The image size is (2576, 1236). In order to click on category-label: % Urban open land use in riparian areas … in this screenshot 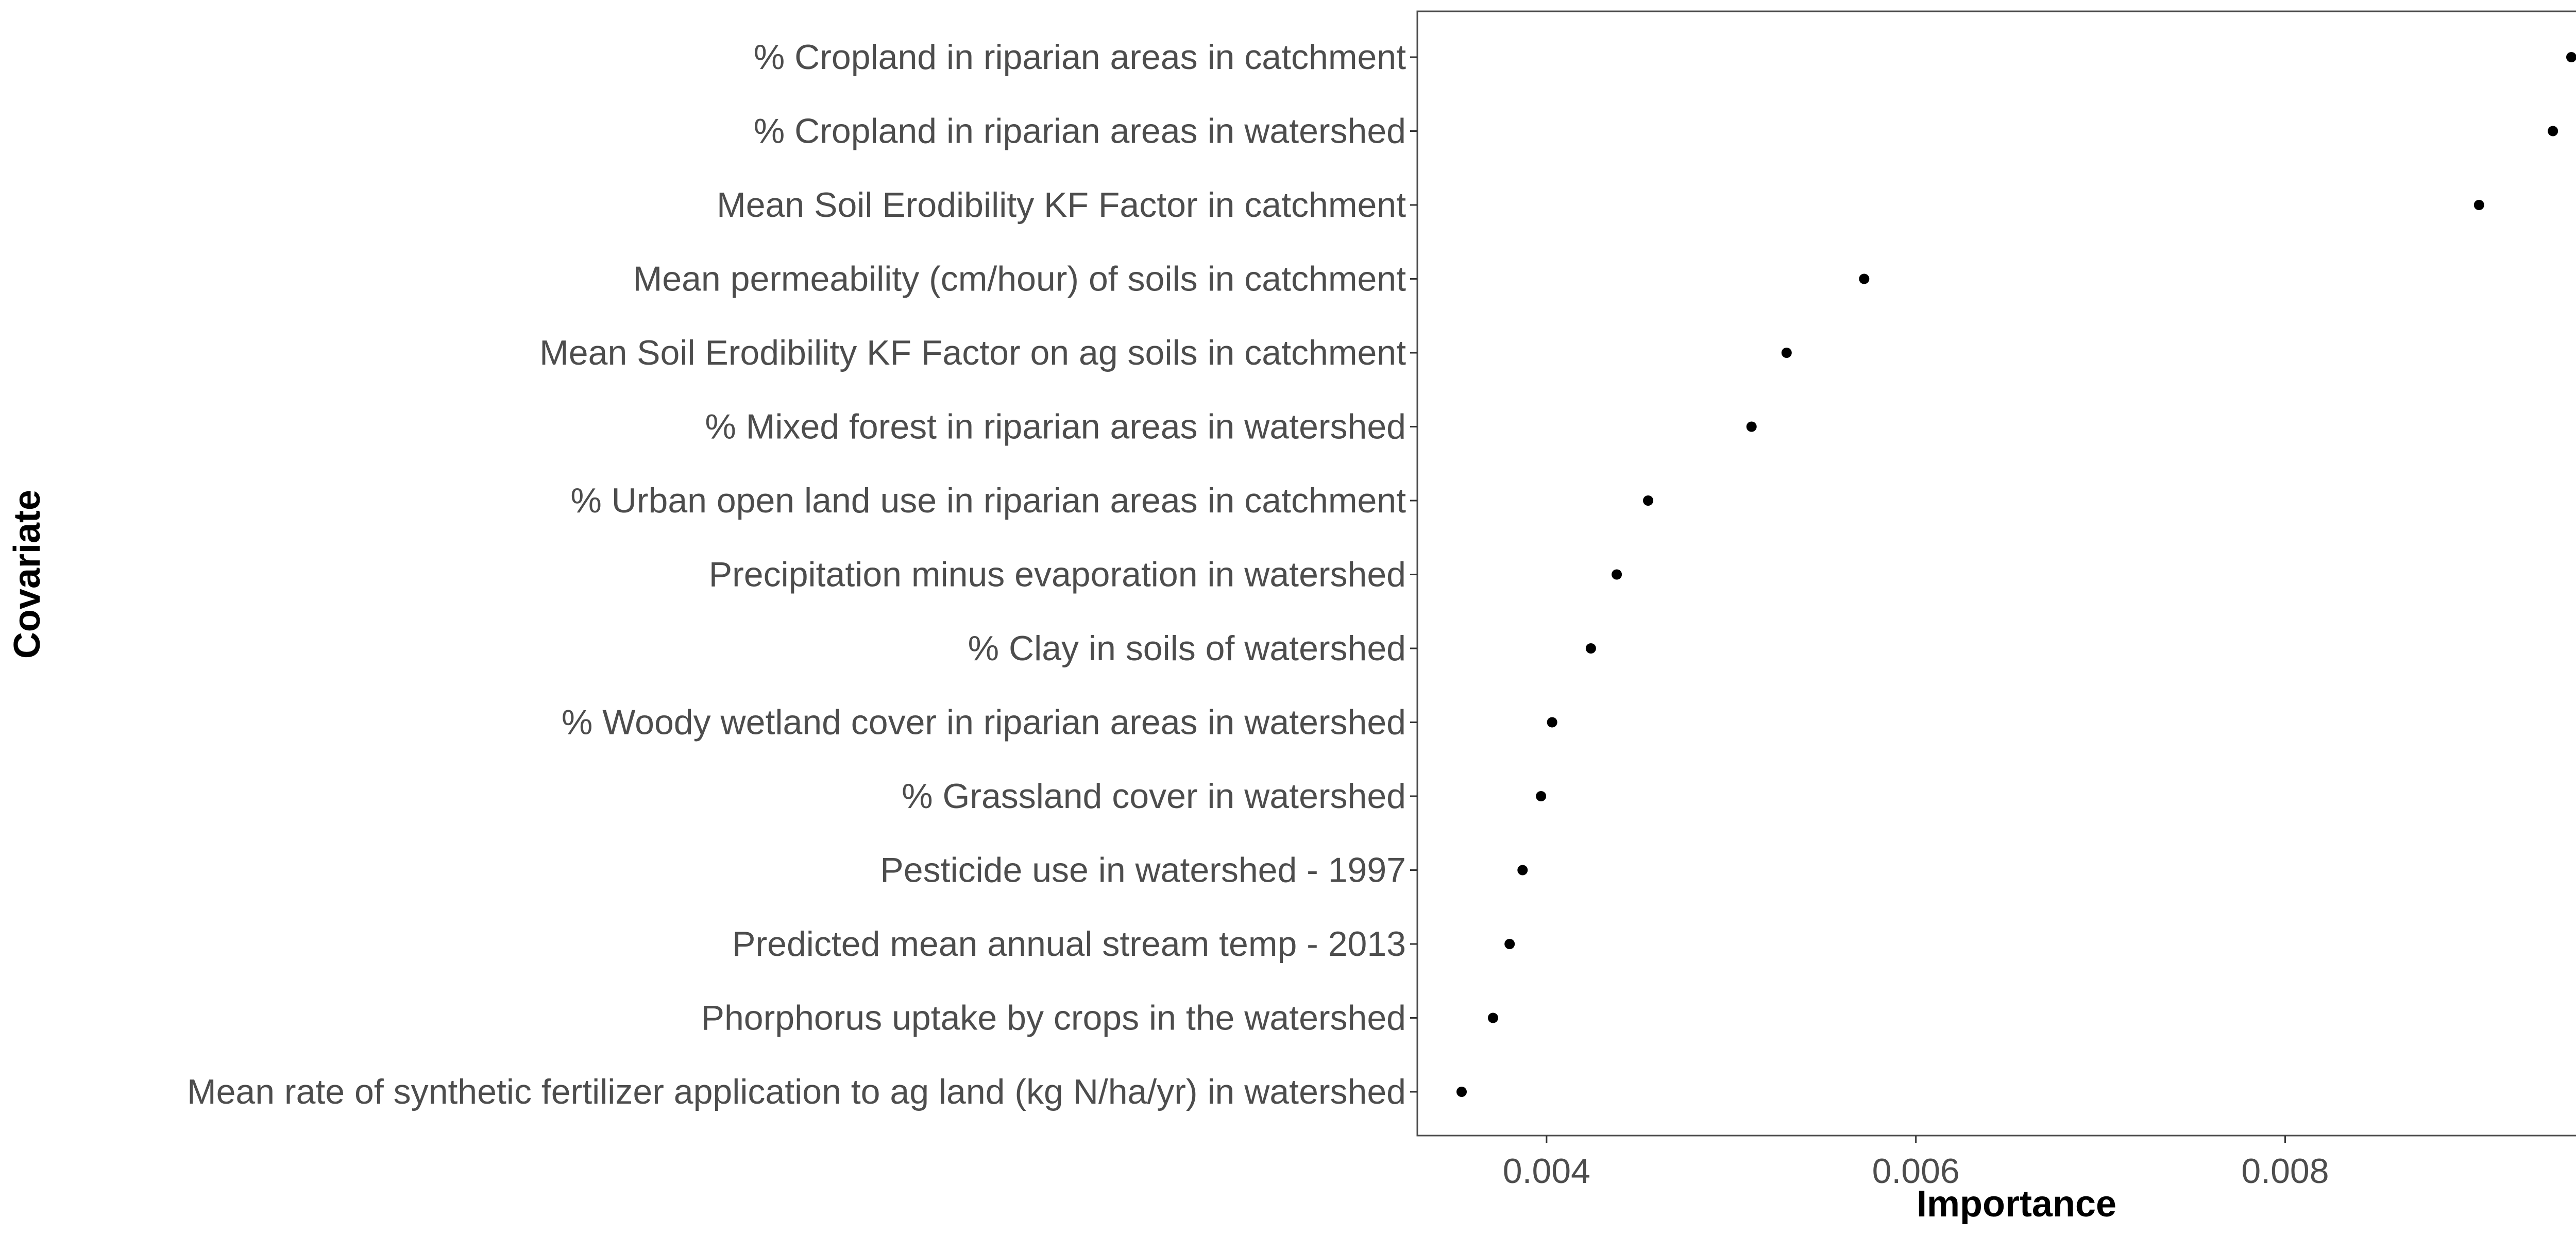, I will do `click(988, 501)`.